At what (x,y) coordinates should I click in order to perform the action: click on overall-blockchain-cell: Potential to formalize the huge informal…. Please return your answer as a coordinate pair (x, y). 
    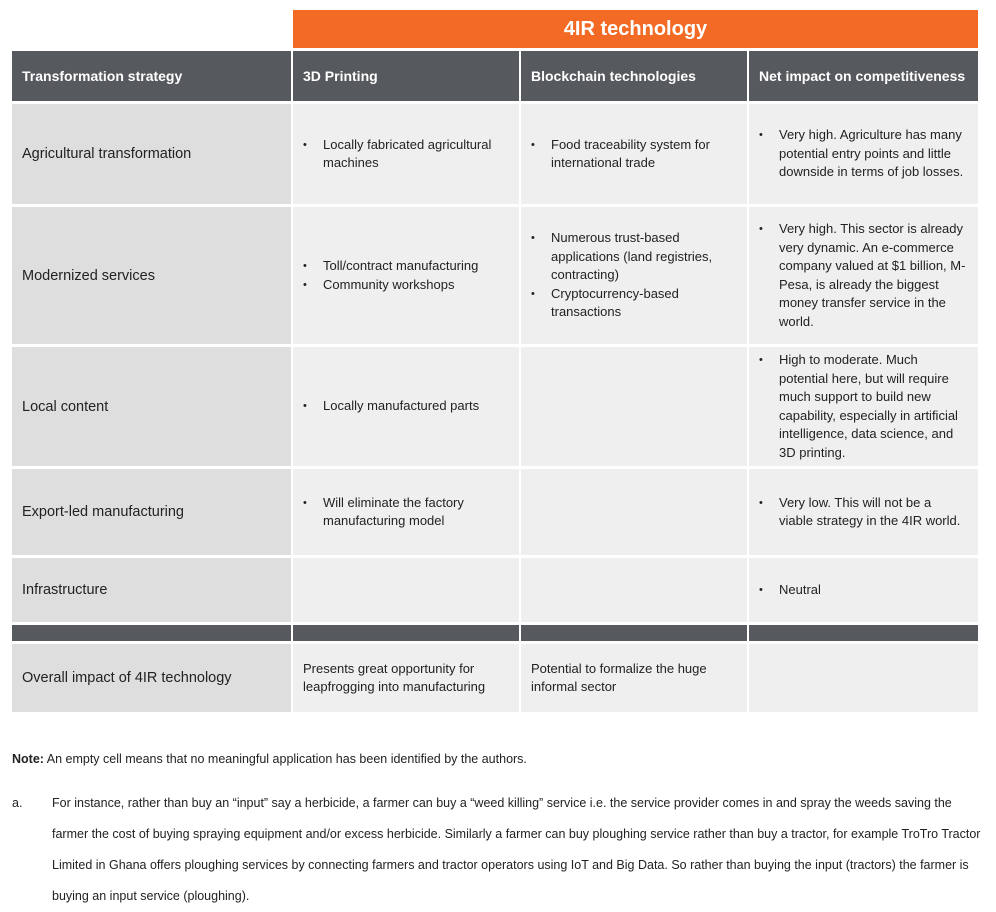
    Looking at the image, I should click on (634, 678).